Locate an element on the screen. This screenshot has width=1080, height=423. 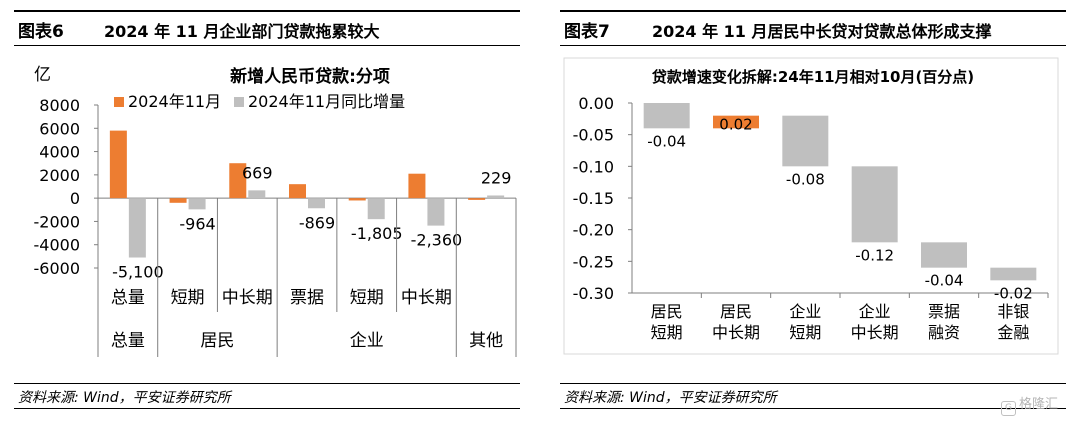
data-label: 229 is located at coordinates (496, 177).